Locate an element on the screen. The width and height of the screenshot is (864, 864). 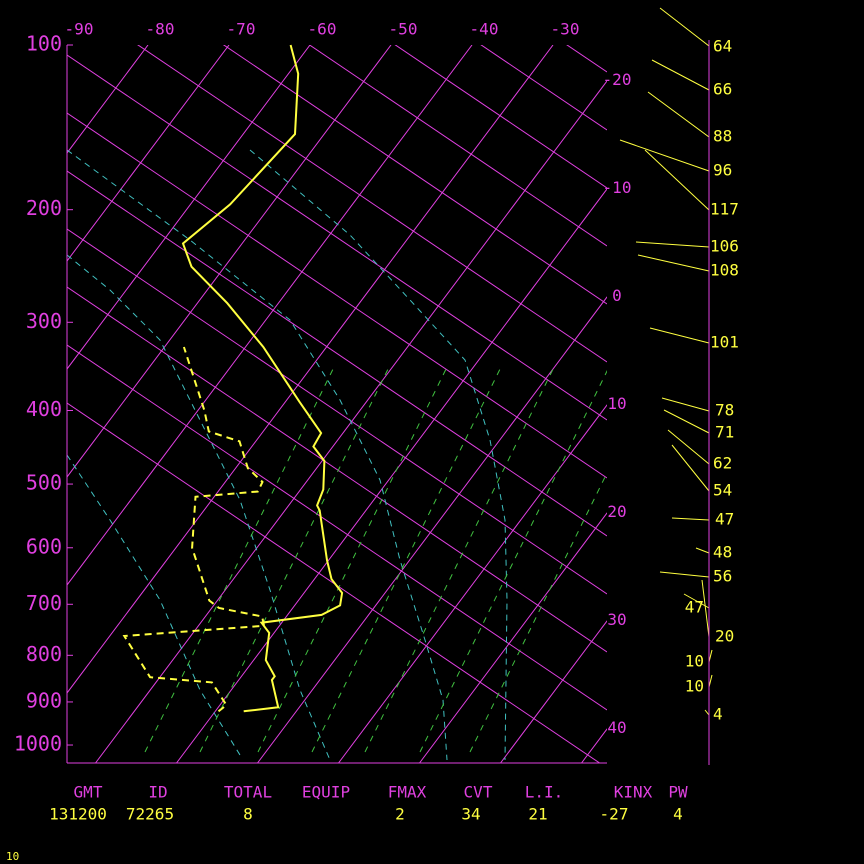
footer-value: 34 is located at coordinates (470, 814).